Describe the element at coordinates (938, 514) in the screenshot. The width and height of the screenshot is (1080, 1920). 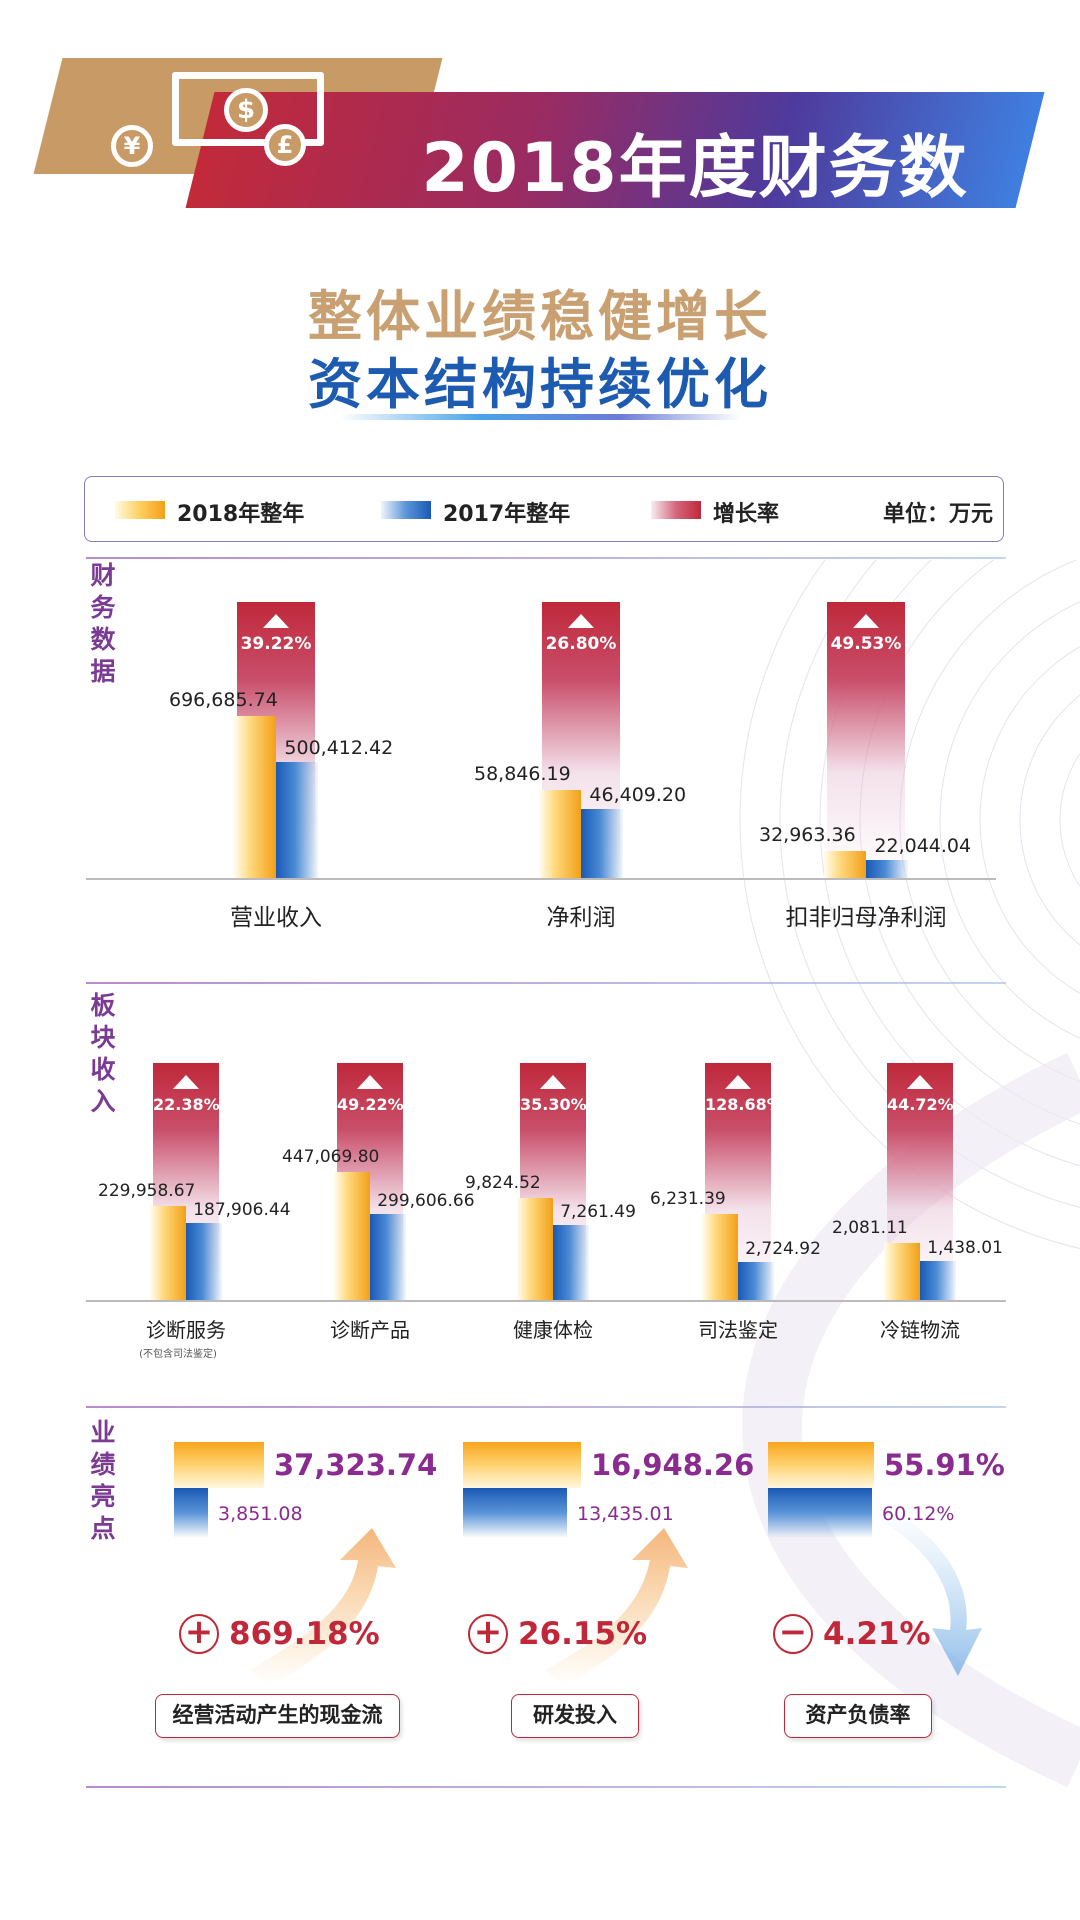
I see `unit-label: 单位：万元` at that location.